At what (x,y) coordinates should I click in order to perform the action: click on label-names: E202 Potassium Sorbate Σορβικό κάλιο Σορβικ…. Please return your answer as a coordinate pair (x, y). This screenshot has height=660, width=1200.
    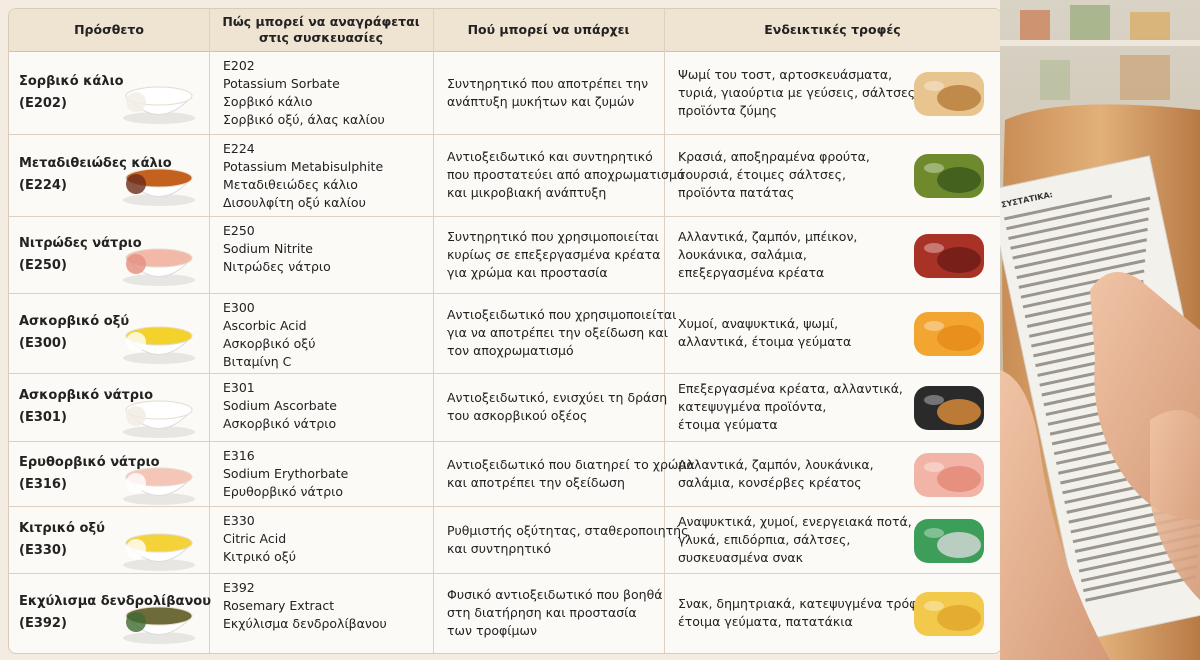
    Looking at the image, I should click on (304, 93).